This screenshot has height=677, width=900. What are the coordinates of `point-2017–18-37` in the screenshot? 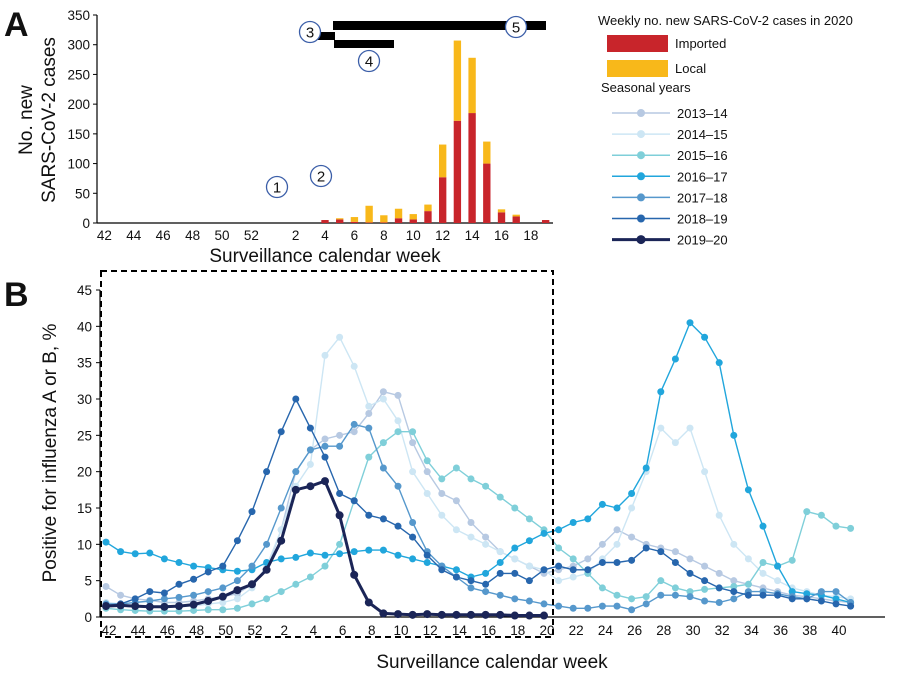 It's located at (646, 604).